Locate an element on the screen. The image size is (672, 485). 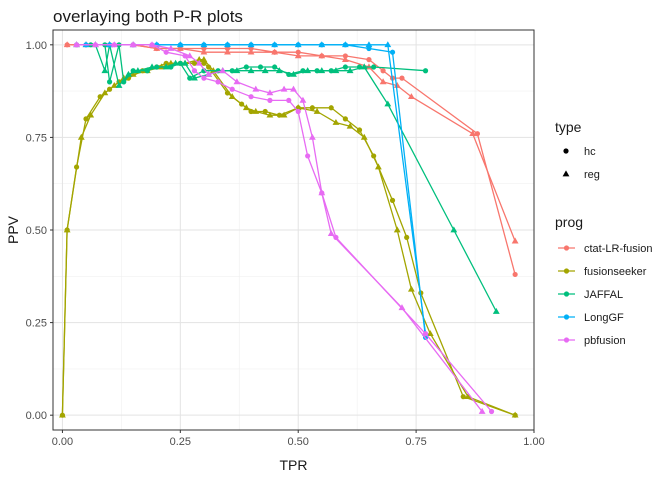
x-tick-label: 0.50 is located at coordinates (298, 442).